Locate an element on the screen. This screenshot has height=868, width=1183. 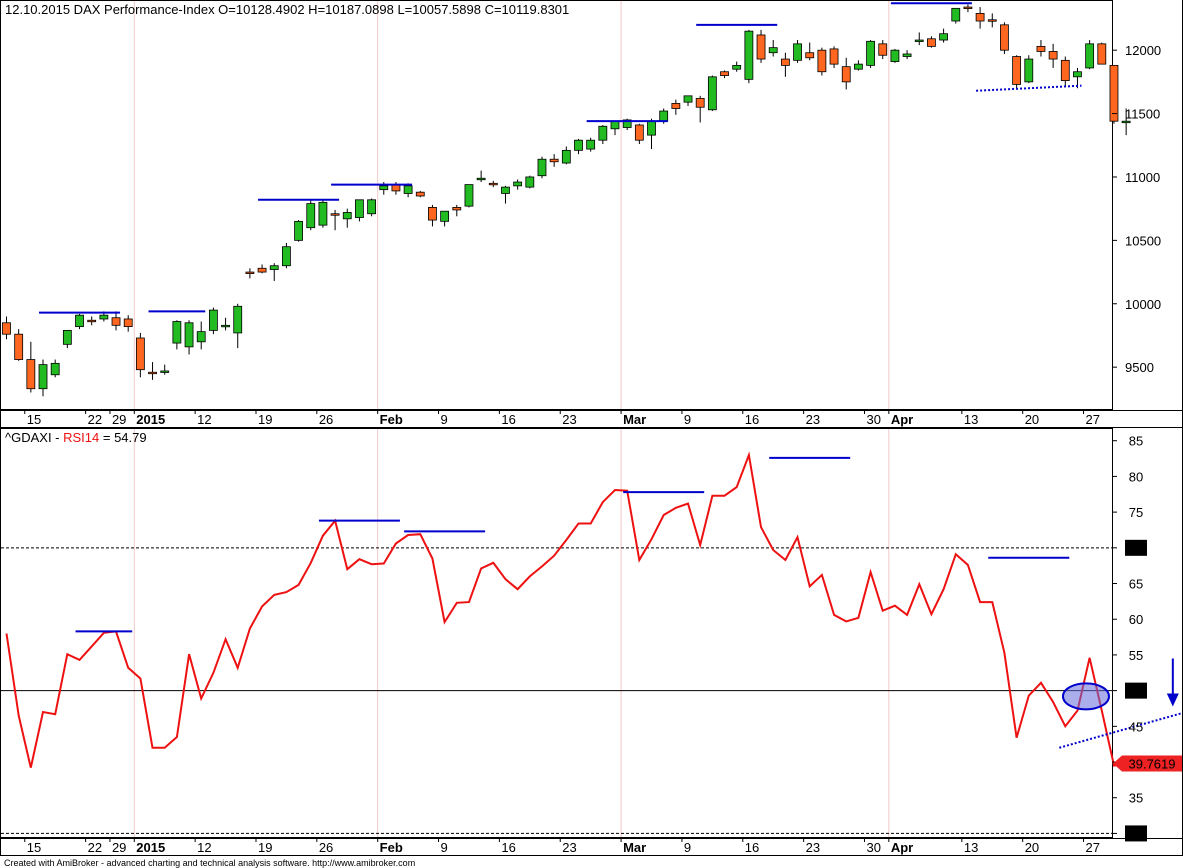
price-axis-tick-label: 11000 is located at coordinates (1142, 177).